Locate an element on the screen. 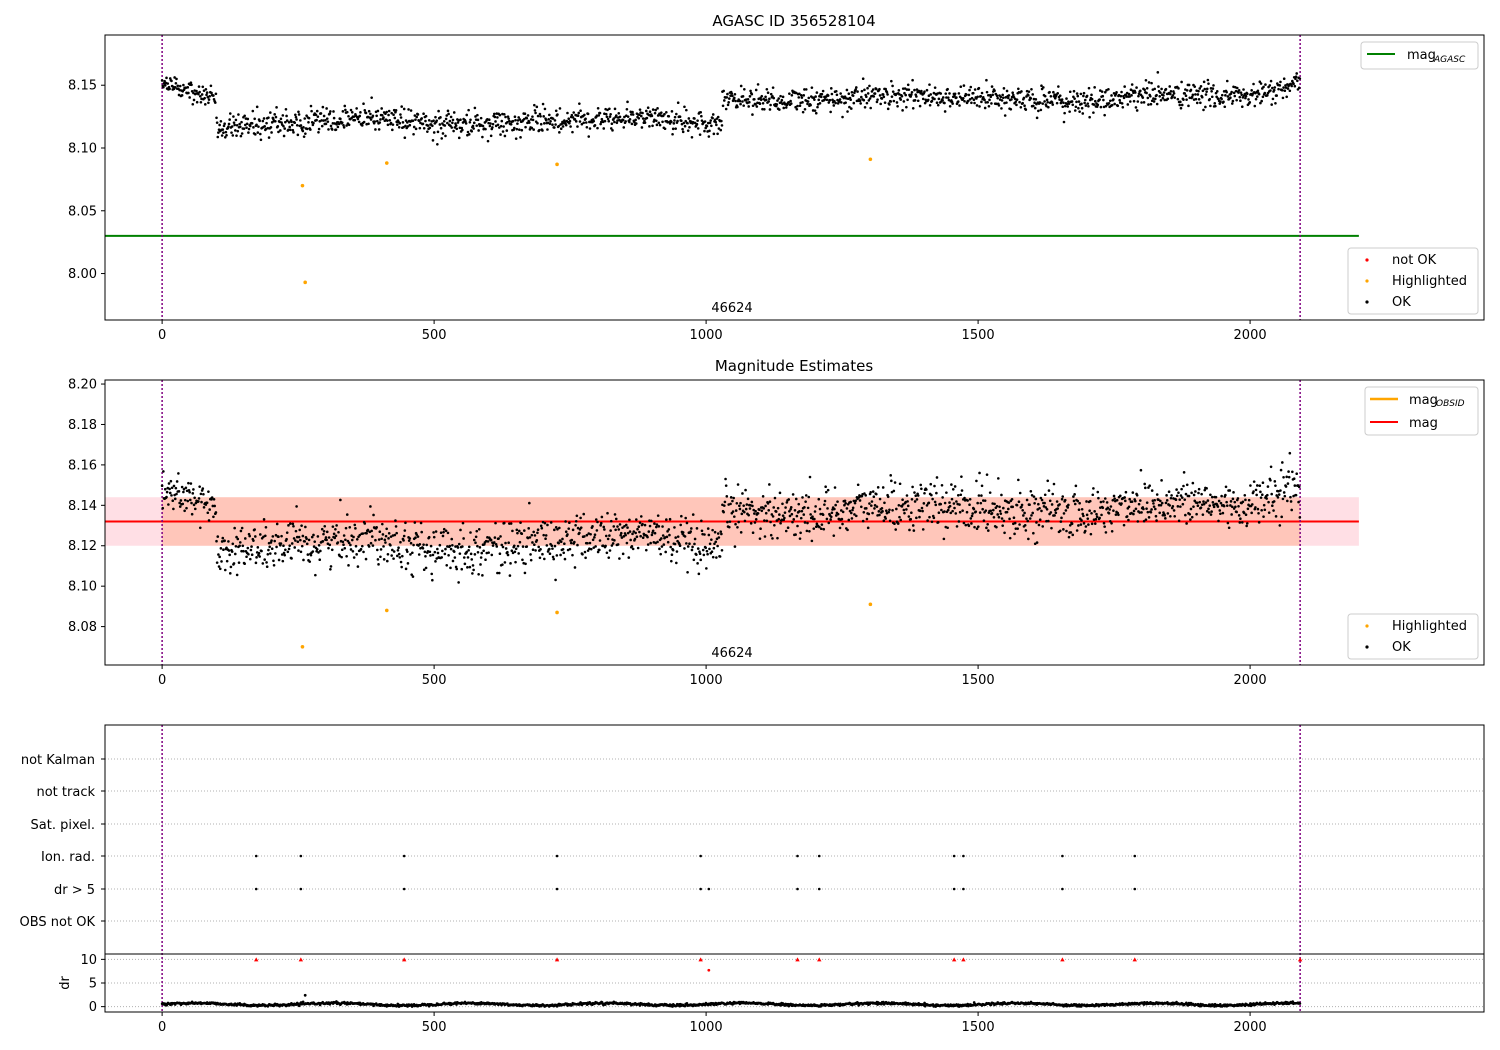 The width and height of the screenshot is (1500, 1050). y-tick-label: 8.18 is located at coordinates (82, 425).